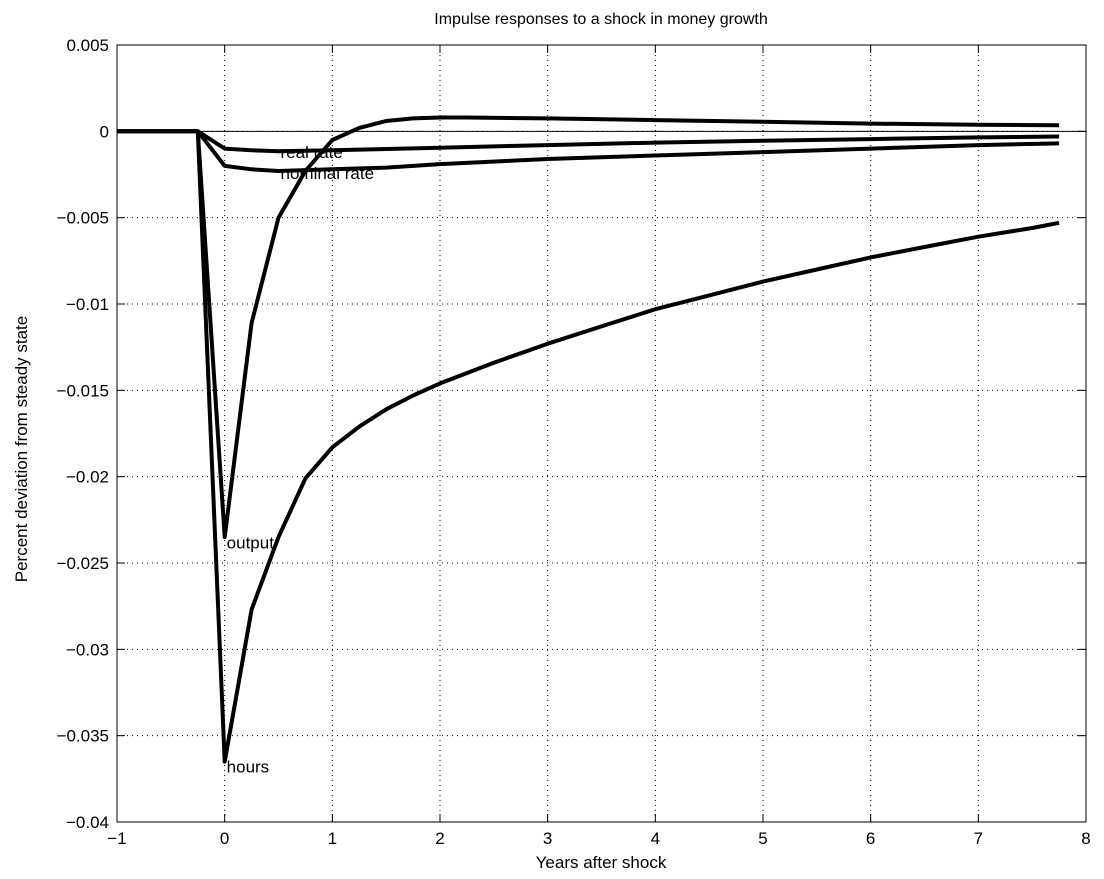 Image resolution: width=1104 pixels, height=879 pixels. What do you see at coordinates (21, 449) in the screenshot?
I see `y-axis-label: Percent deviation from steady state` at bounding box center [21, 449].